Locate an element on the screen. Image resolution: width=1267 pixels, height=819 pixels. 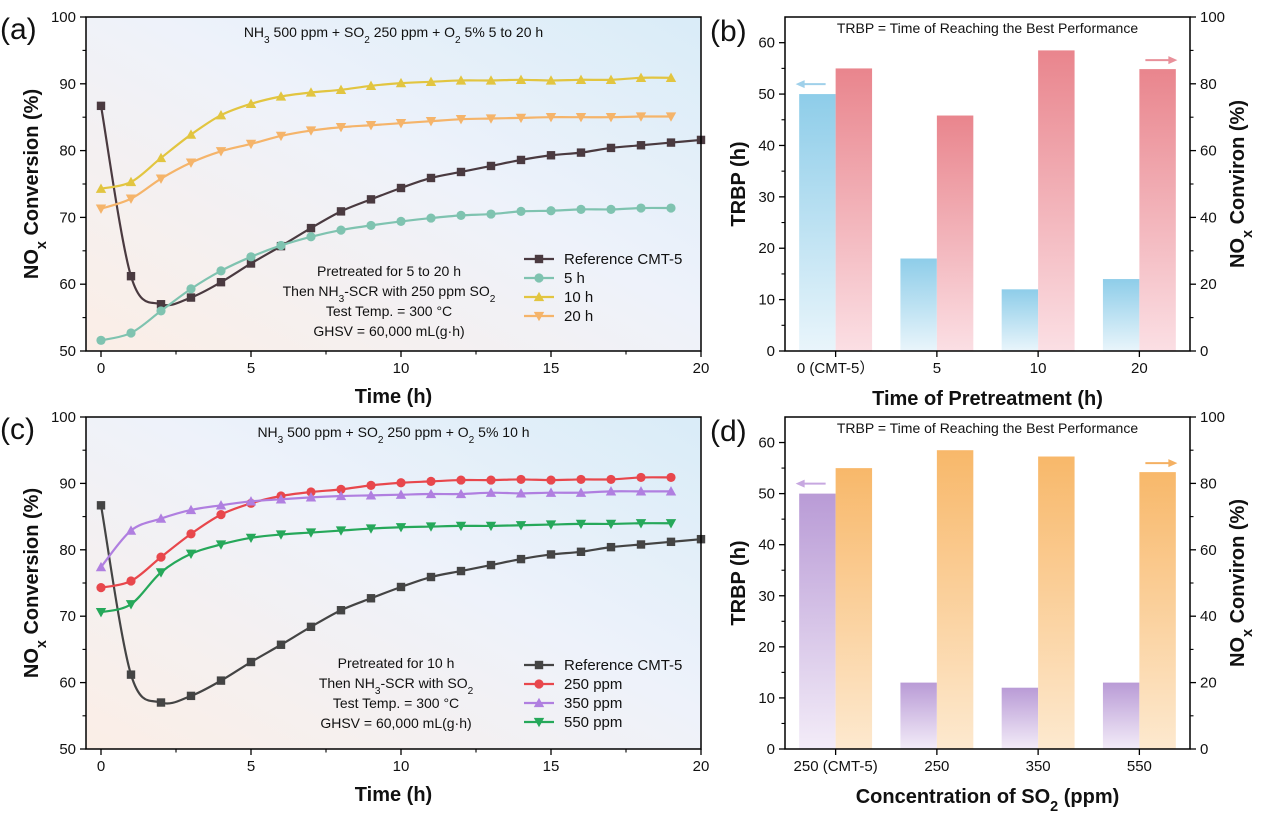
legend-label: 250 ppm is located at coordinates (593, 684).